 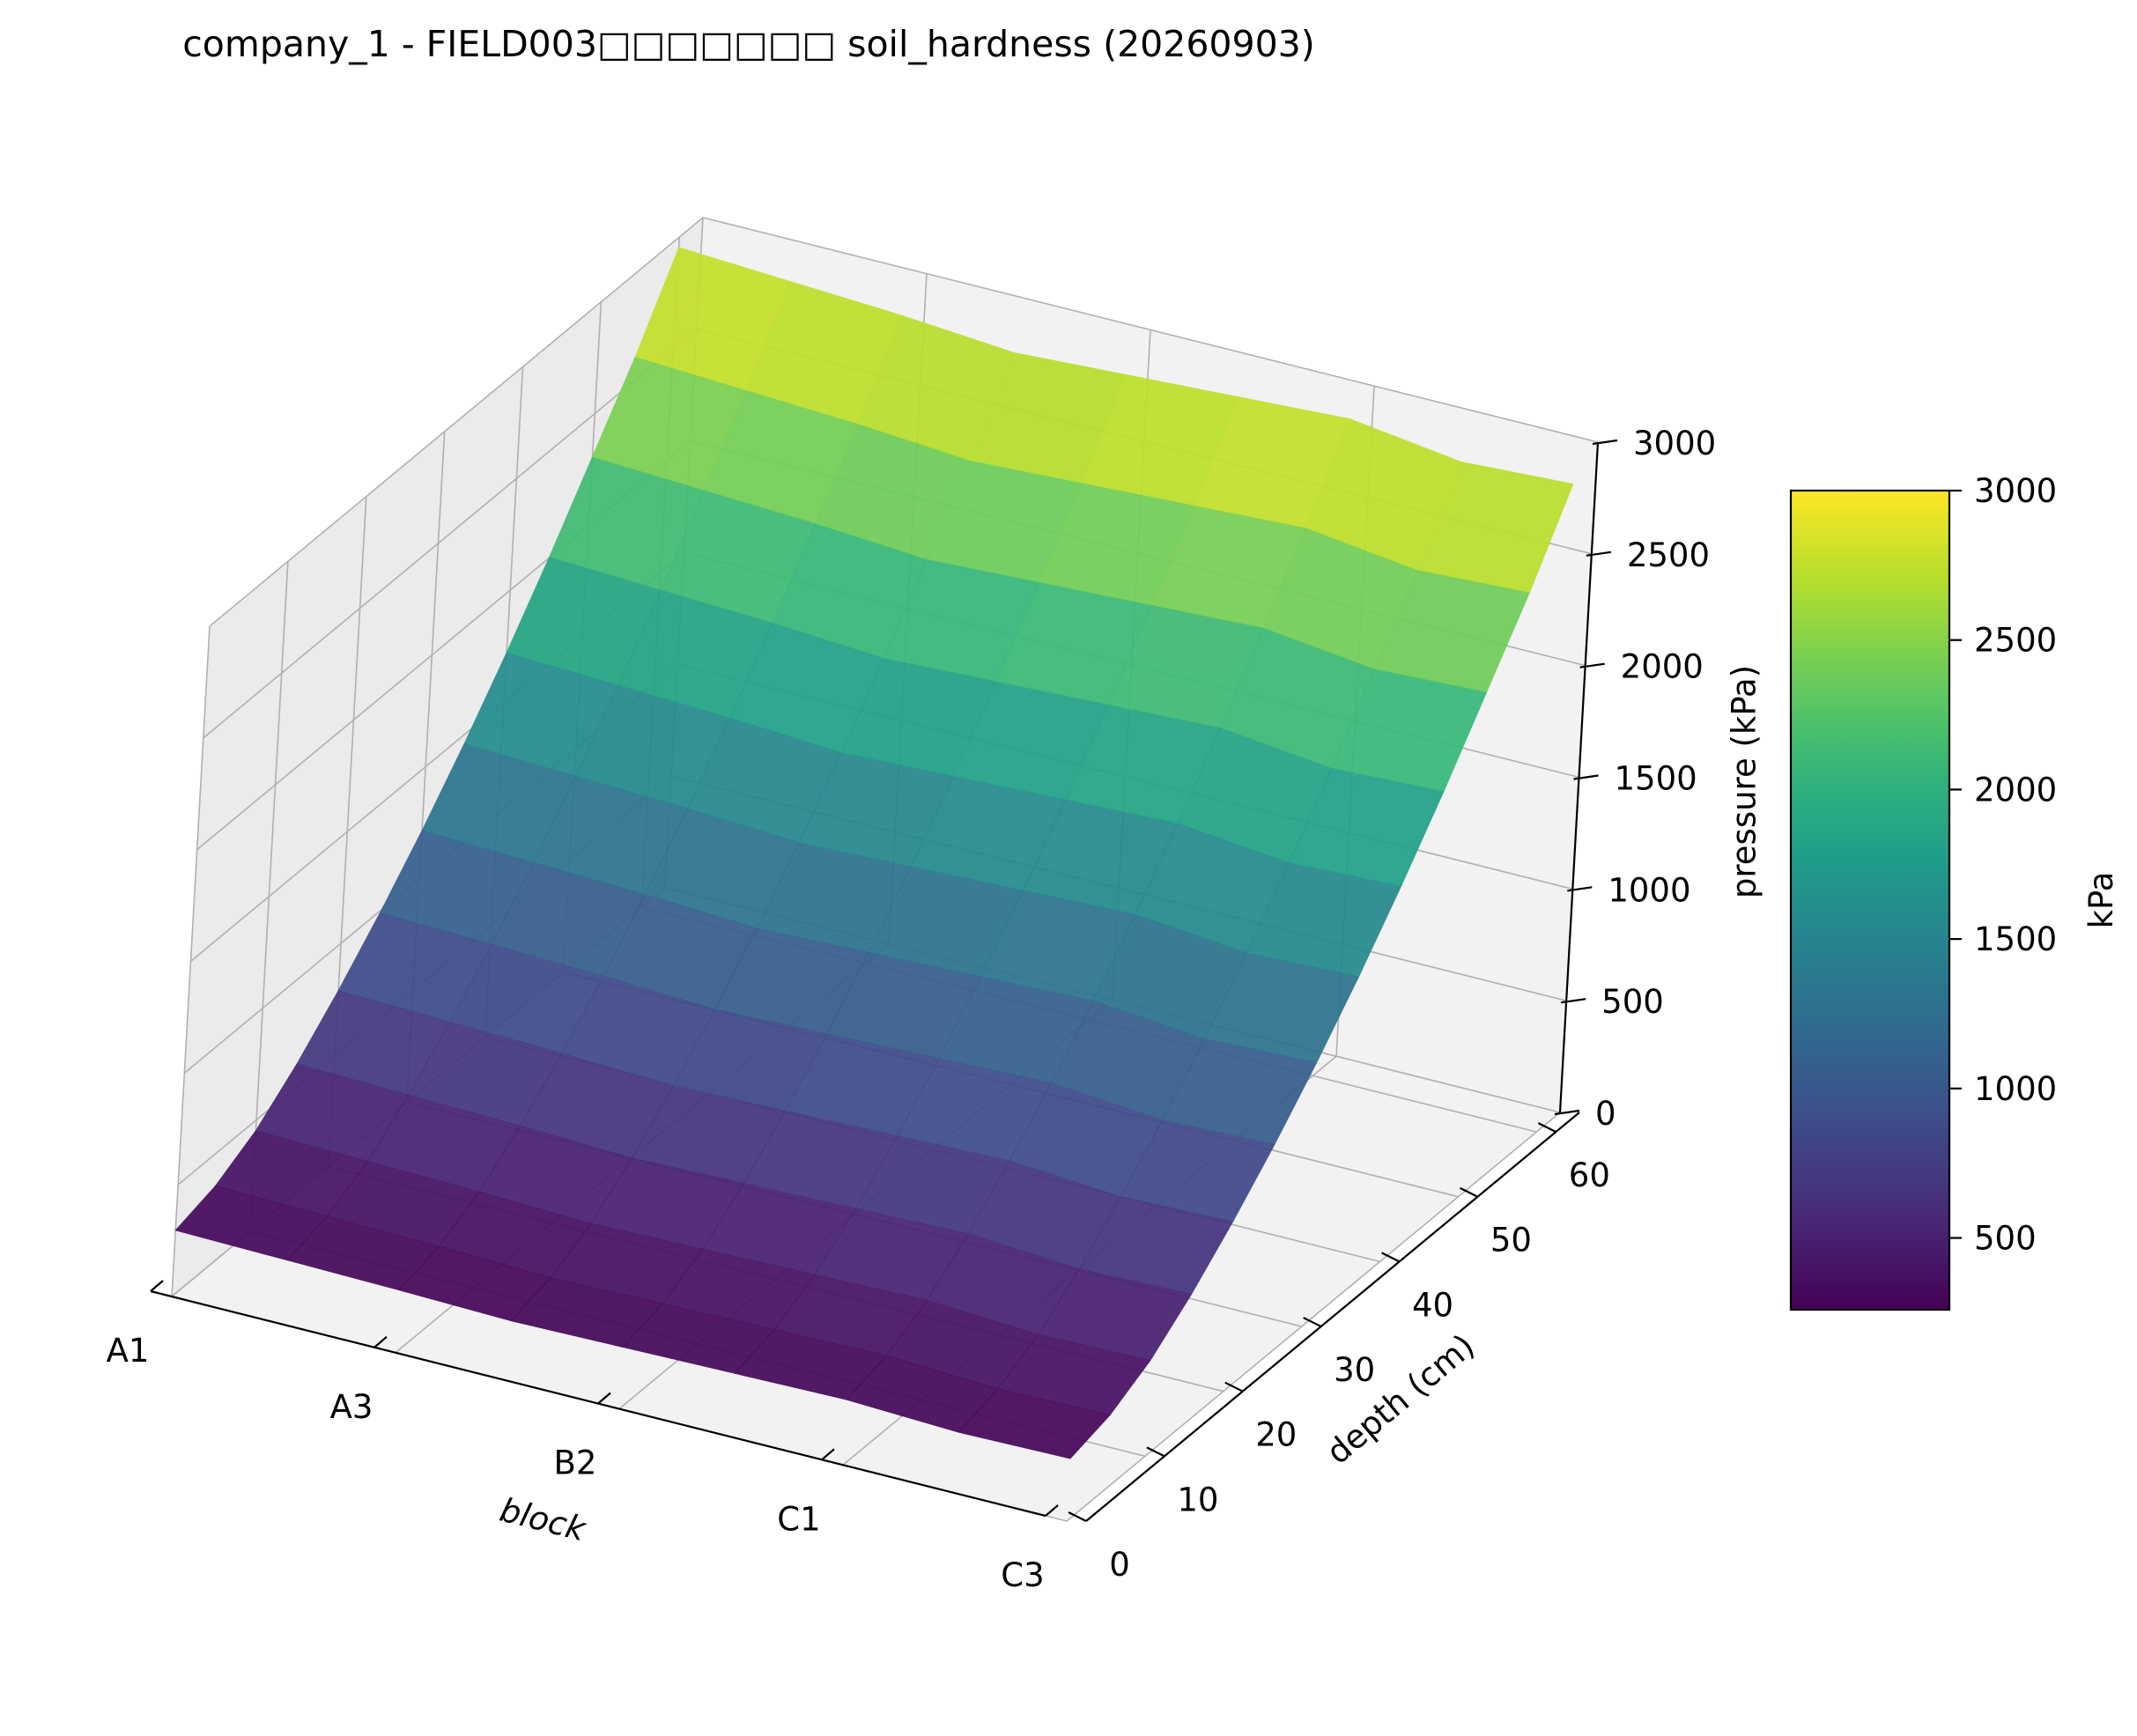 What do you see at coordinates (1668, 555) in the screenshot?
I see `pressure-tick-label: 2500` at bounding box center [1668, 555].